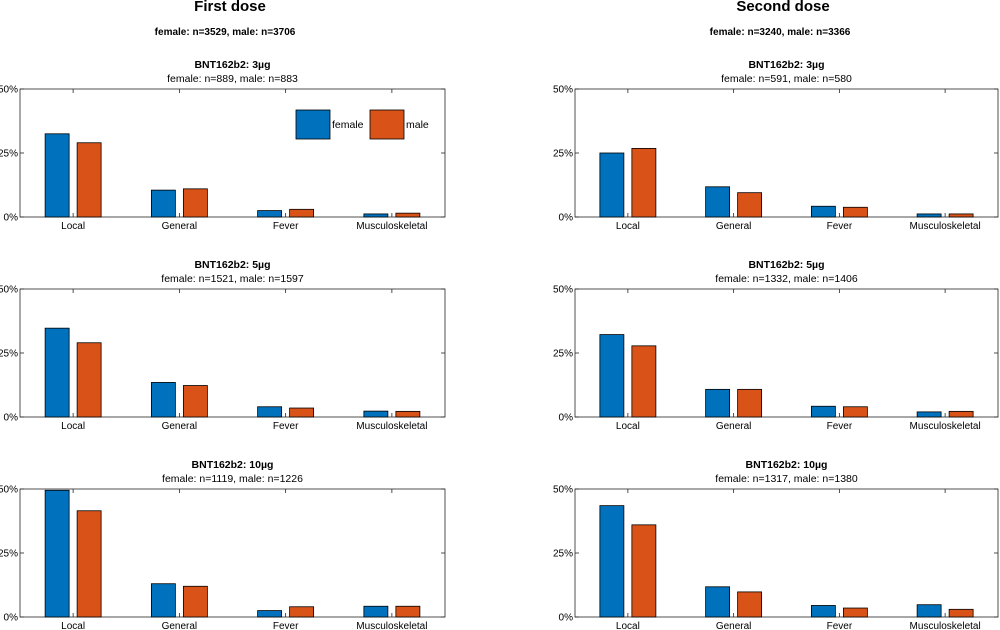 This screenshot has height=630, width=1000. What do you see at coordinates (225, 32) in the screenshot?
I see `column-subtitle-first-dose: female: n=3529, male: n=3706` at bounding box center [225, 32].